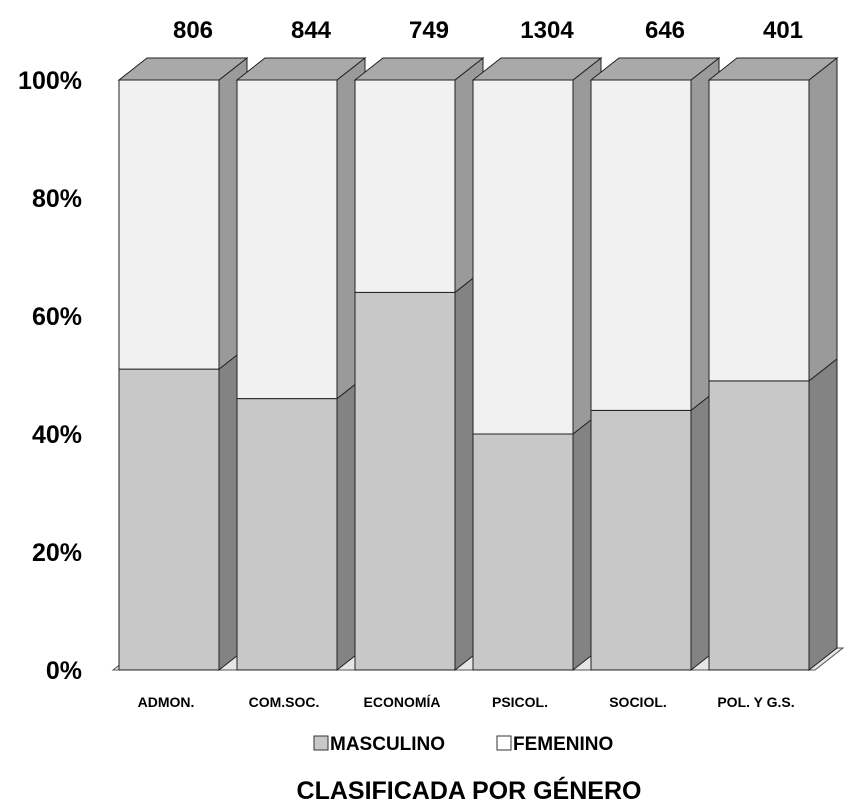 The width and height of the screenshot is (844, 810). I want to click on y-tick-label: 40%, so click(57, 435).